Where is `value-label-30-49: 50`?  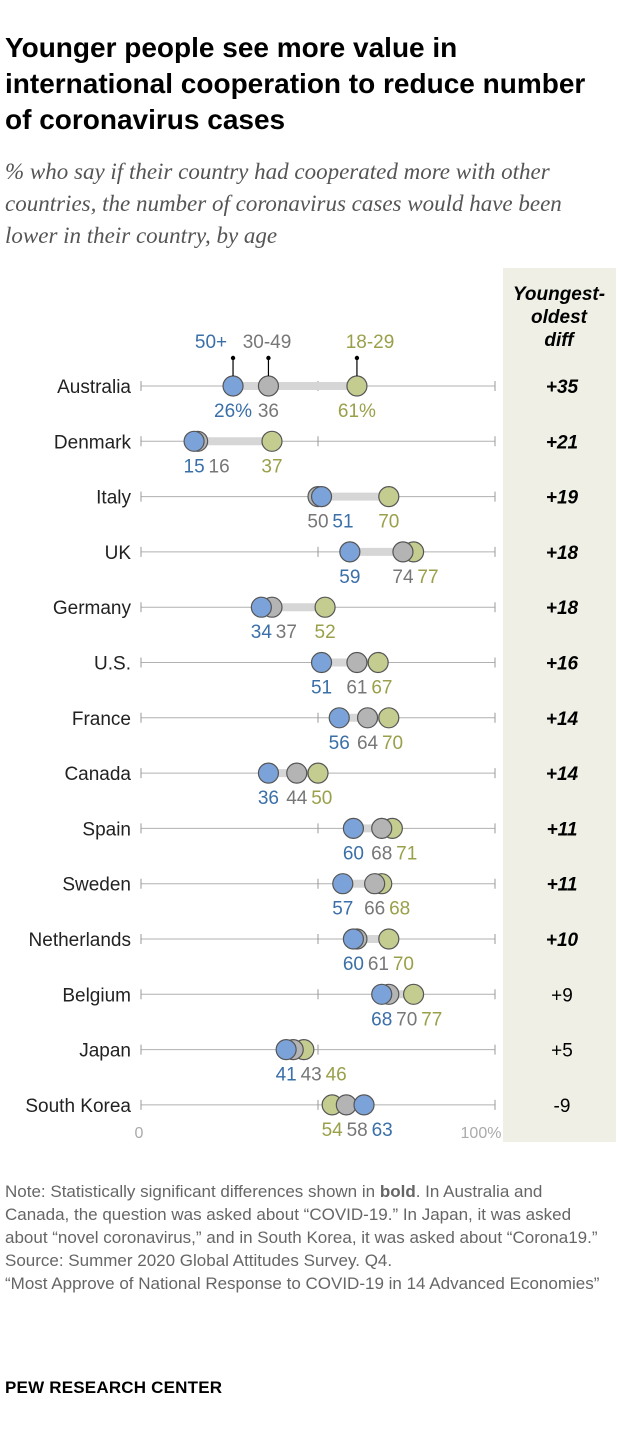 value-label-30-49: 50 is located at coordinates (317, 522).